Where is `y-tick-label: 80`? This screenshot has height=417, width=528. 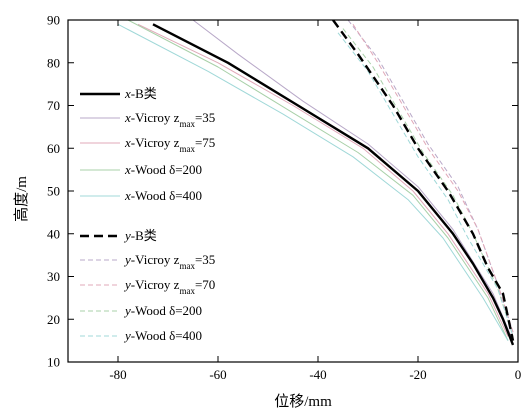
y-tick-label: 80 is located at coordinates (53, 62).